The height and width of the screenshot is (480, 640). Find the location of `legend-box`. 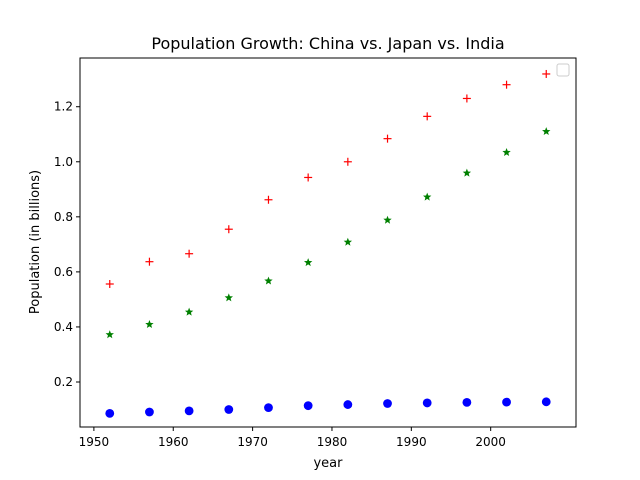

legend-box is located at coordinates (563, 70).